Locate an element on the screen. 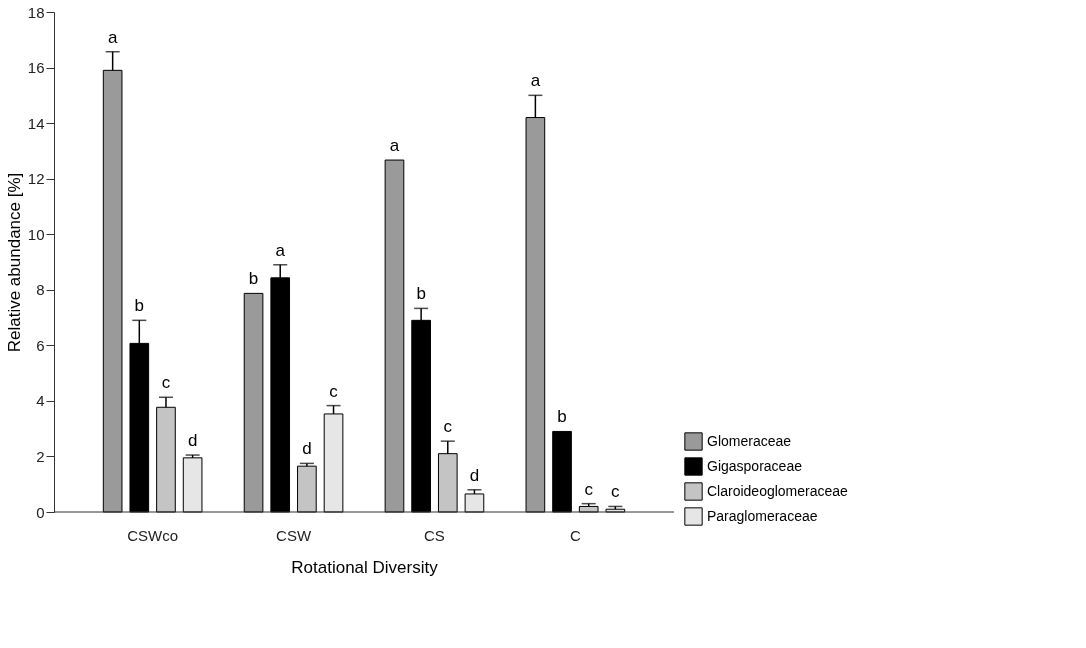 This screenshot has width=1086, height=648. legend-label: Glomeraceae is located at coordinates (749, 440).